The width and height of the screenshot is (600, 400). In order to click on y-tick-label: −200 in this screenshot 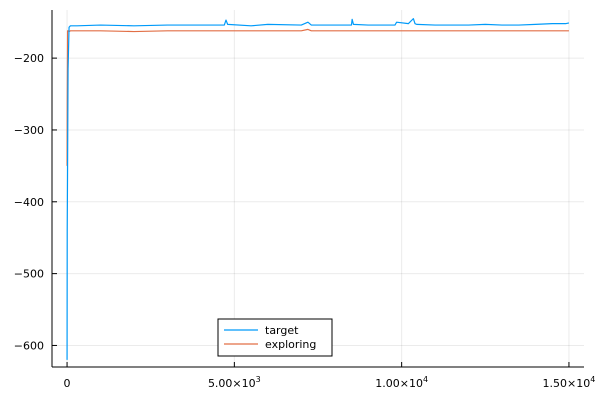, I will do `click(29, 58)`.